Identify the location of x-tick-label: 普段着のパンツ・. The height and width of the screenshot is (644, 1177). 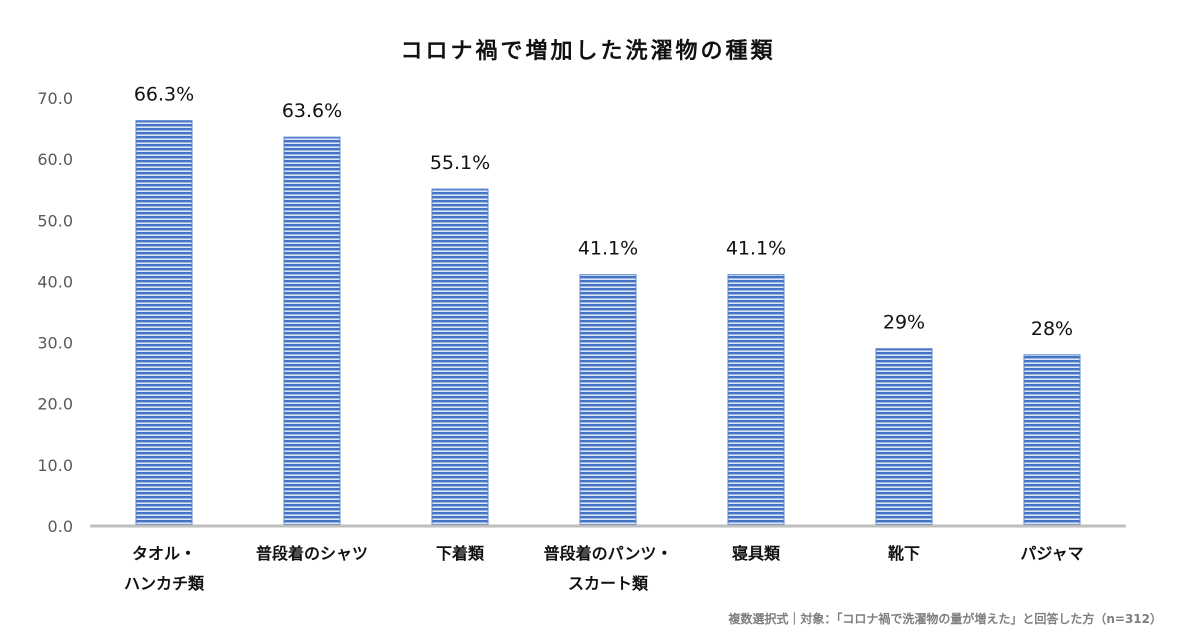
(608, 553).